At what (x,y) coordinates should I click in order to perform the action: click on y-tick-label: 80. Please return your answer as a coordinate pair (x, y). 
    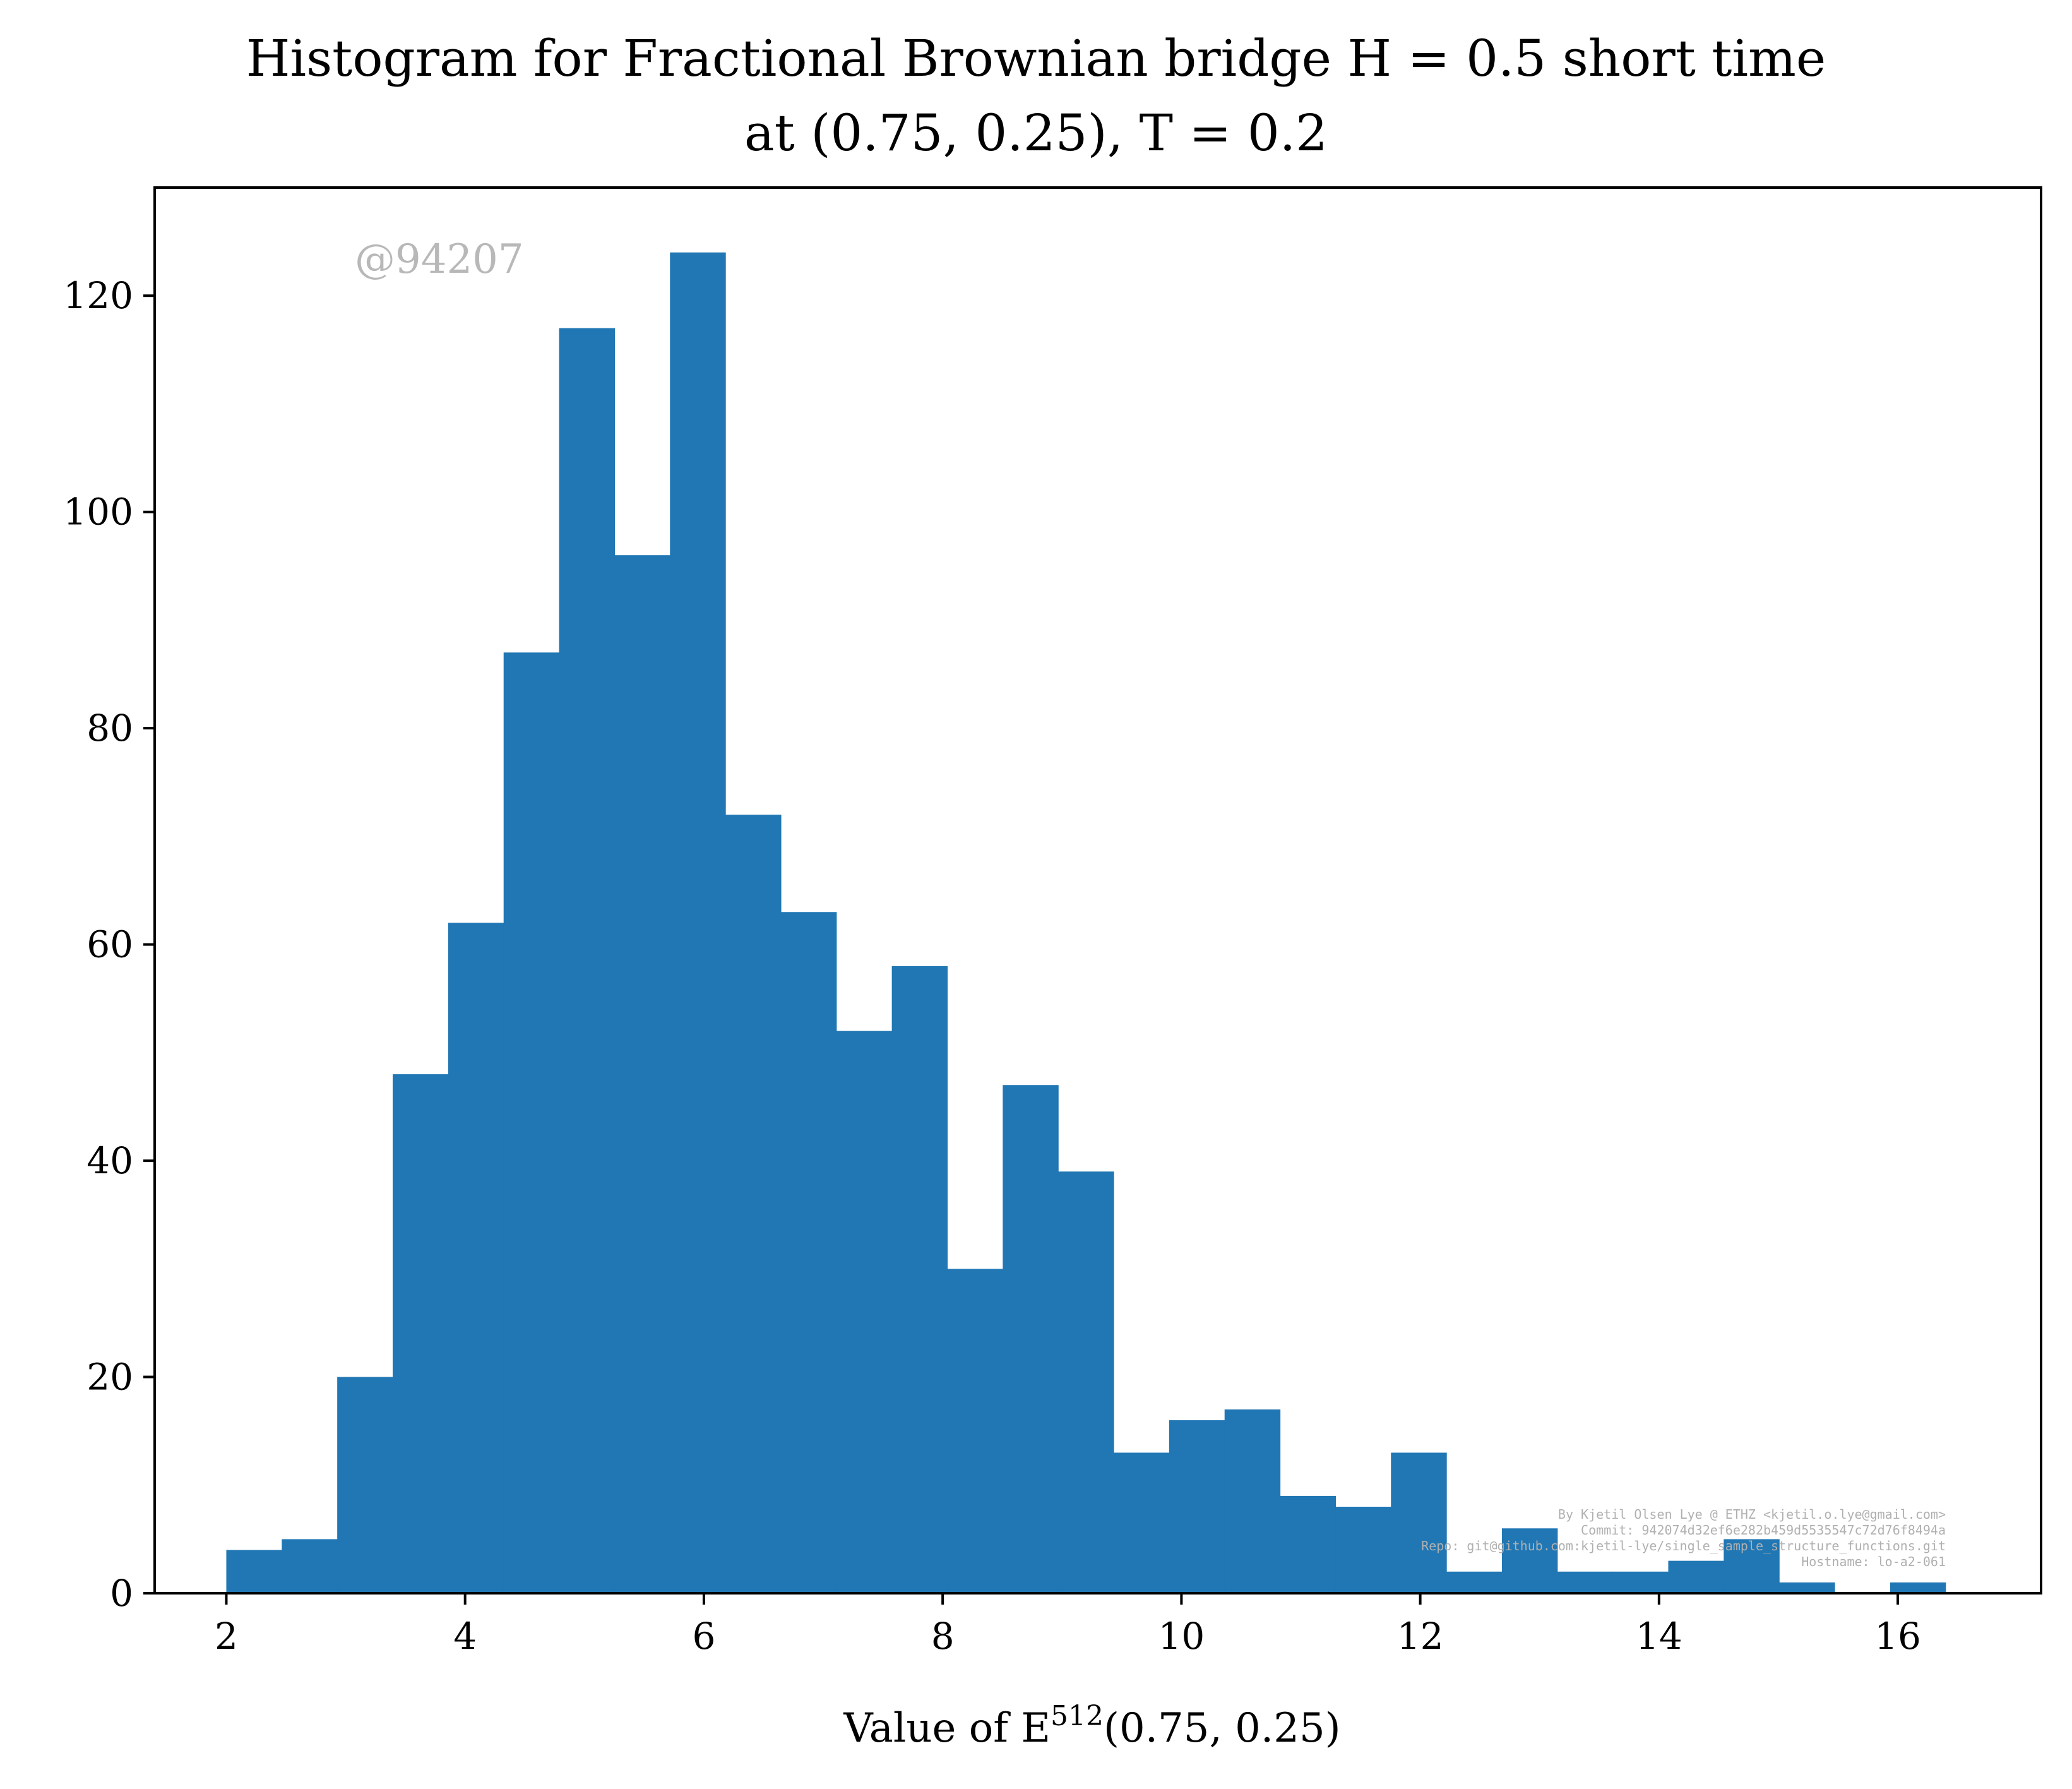
    Looking at the image, I should click on (109, 728).